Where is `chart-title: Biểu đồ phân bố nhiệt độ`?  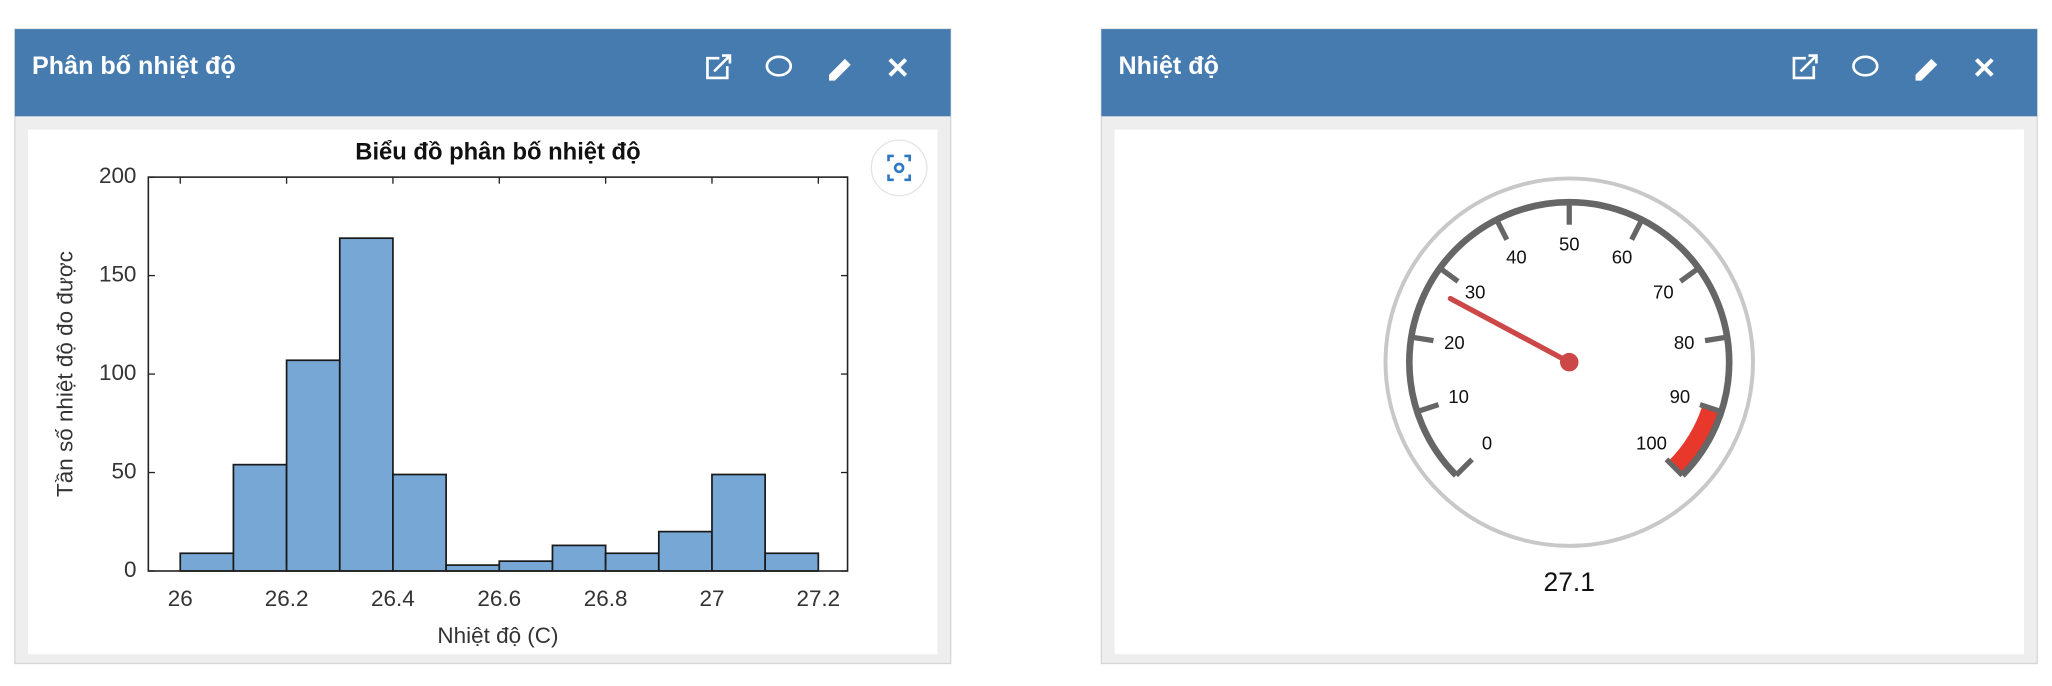 chart-title: Biểu đồ phân bố nhiệt độ is located at coordinates (497, 152).